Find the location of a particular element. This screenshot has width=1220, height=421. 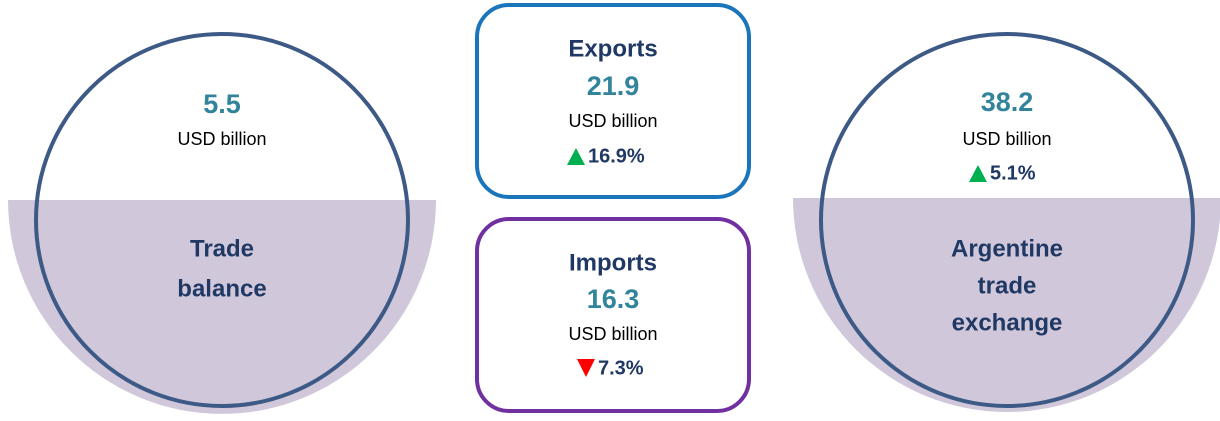

value: 16.3 is located at coordinates (613, 299).